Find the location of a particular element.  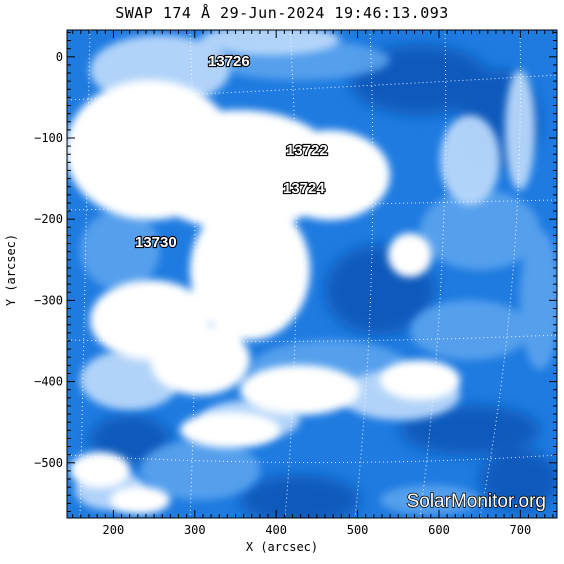

x-tick-label: 700 is located at coordinates (521, 530).